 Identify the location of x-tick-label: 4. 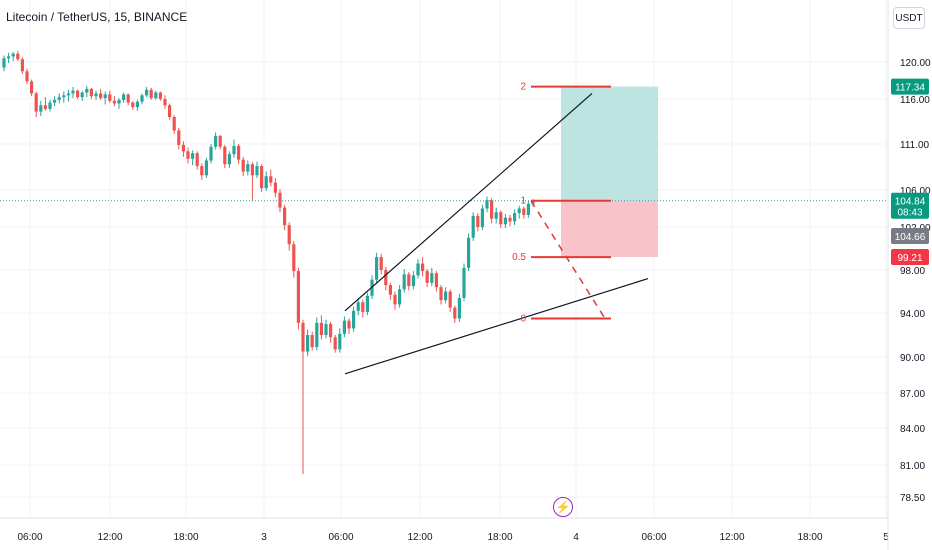
(576, 537).